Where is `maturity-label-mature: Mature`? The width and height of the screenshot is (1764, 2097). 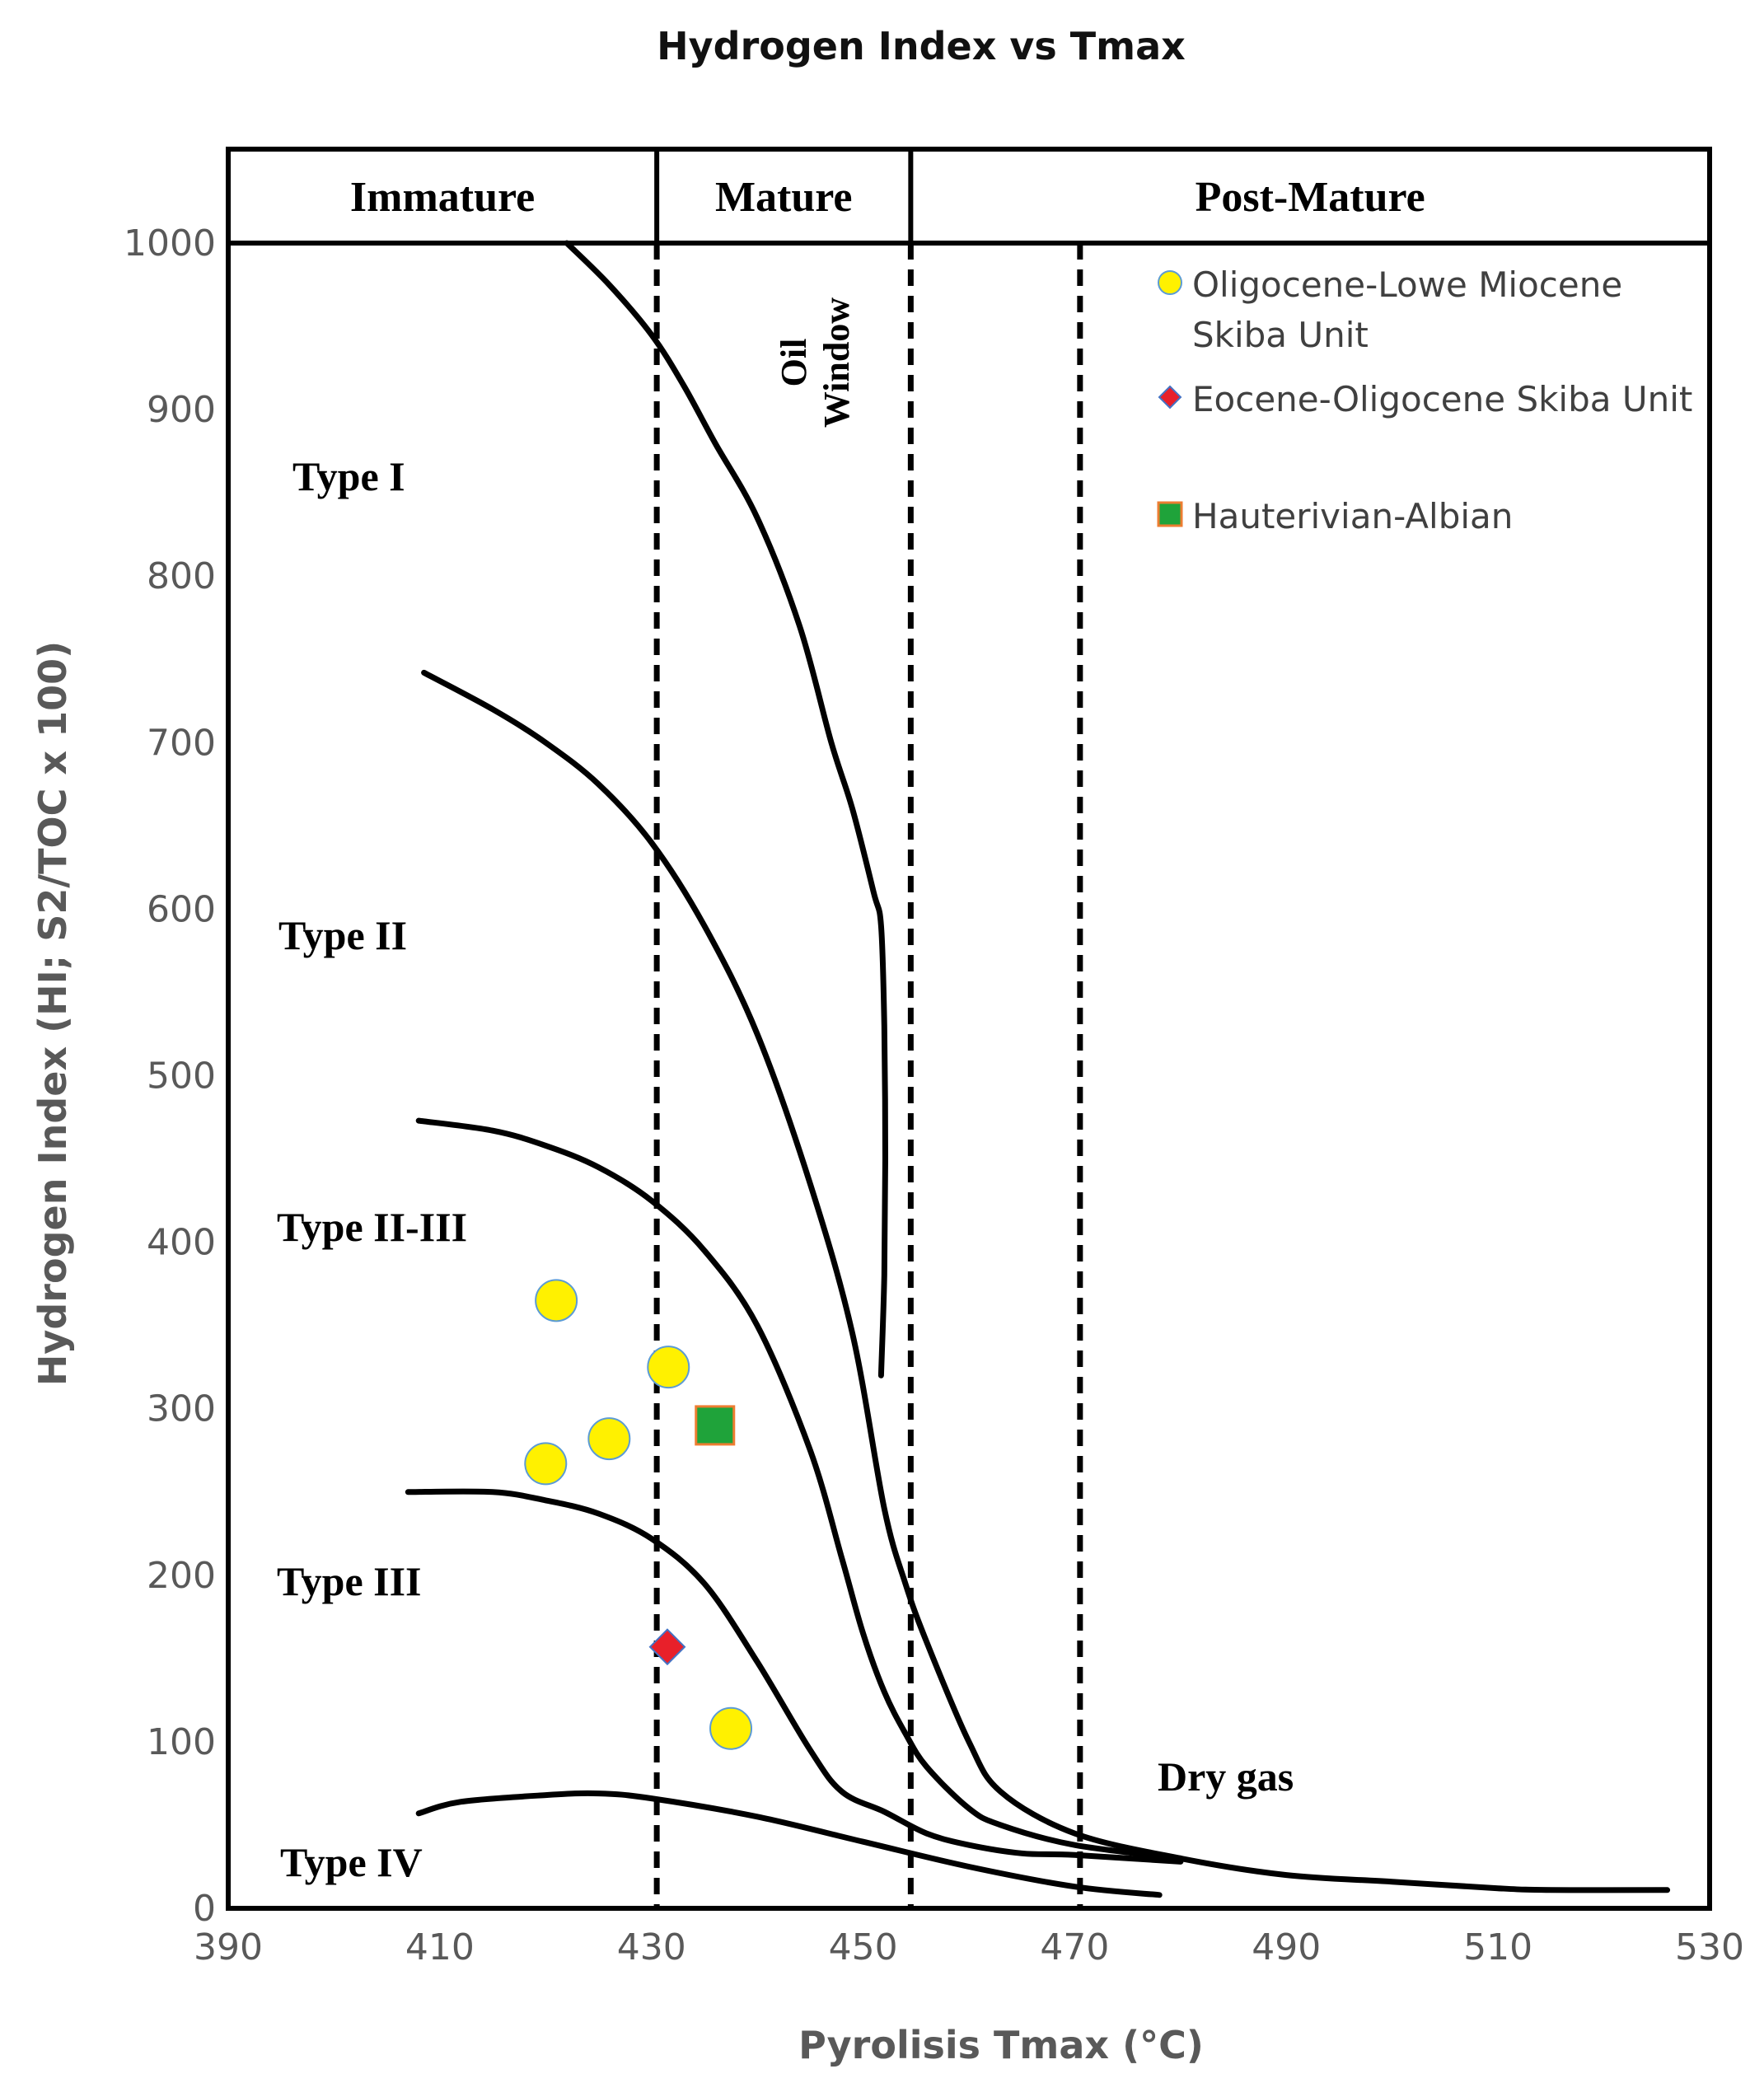 maturity-label-mature: Mature is located at coordinates (784, 197).